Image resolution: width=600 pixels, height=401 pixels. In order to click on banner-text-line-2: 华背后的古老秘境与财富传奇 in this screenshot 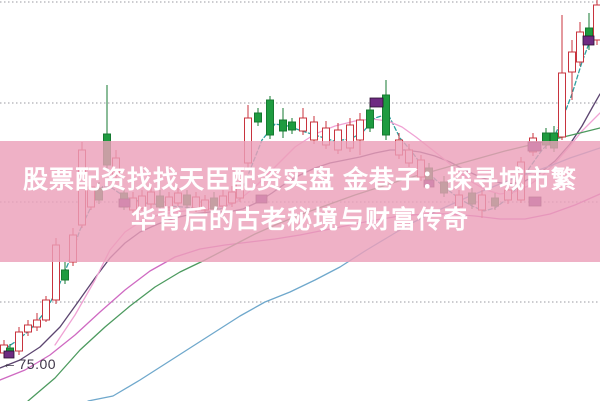, I will do `click(299, 219)`.